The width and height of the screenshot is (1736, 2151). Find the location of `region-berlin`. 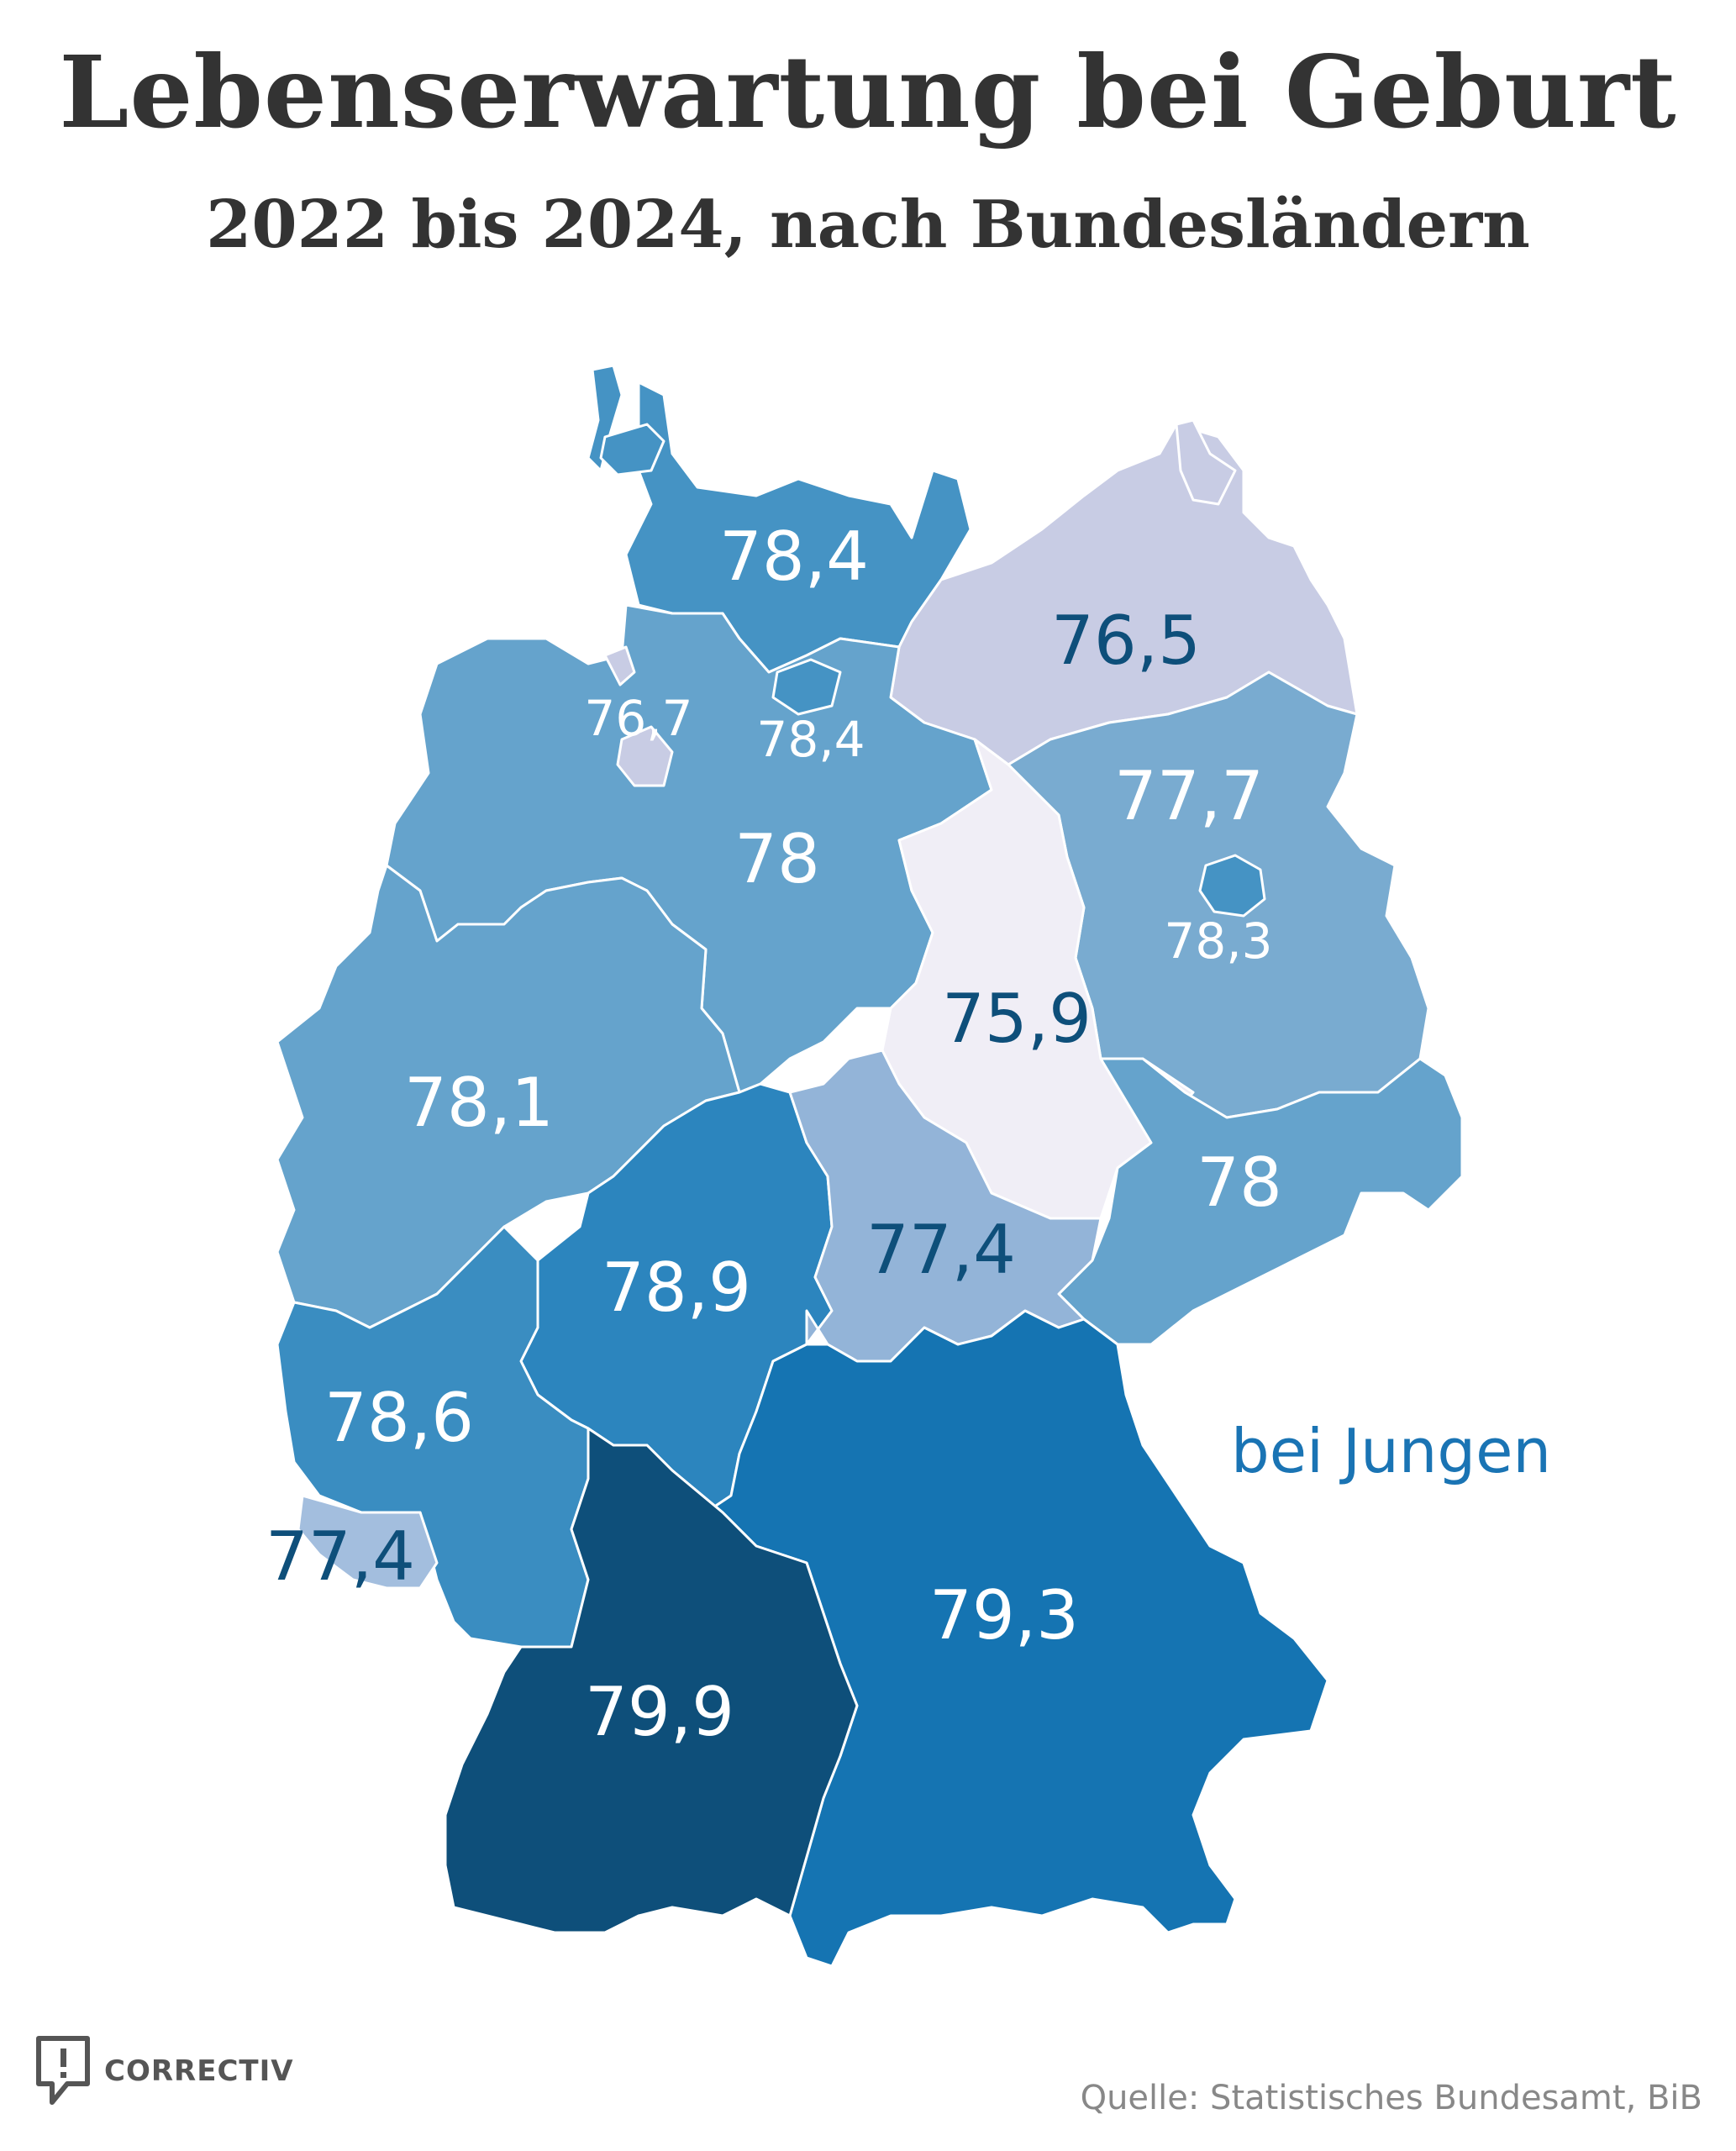

region-berlin is located at coordinates (1232, 886).